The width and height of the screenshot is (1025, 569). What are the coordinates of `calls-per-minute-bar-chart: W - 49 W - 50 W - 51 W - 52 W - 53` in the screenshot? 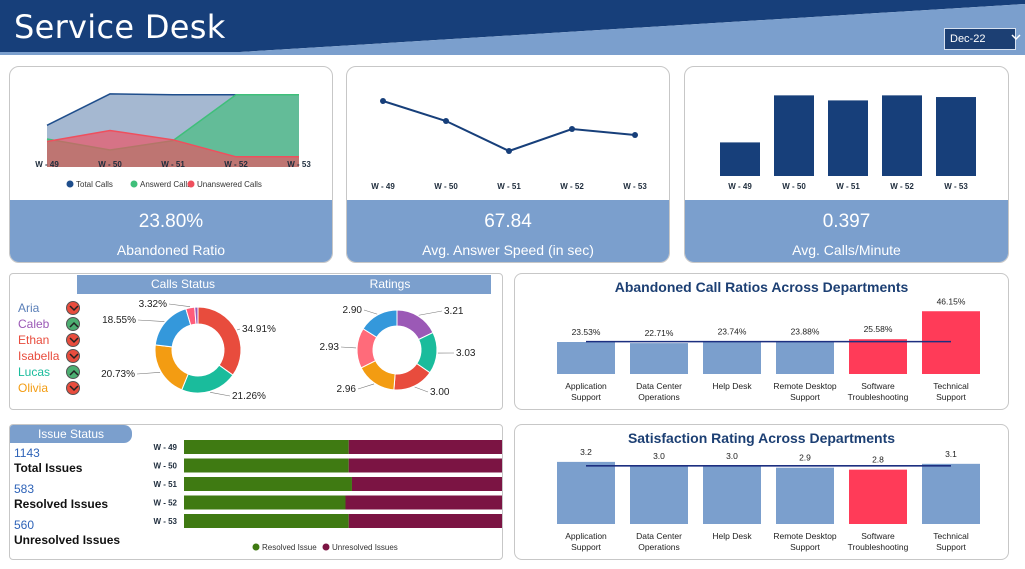 It's located at (848, 143).